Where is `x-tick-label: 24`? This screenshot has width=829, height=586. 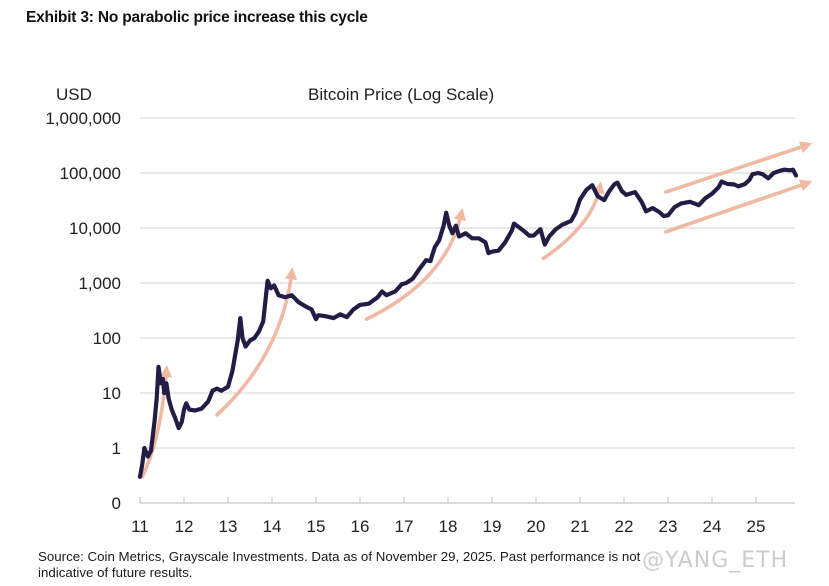
x-tick-label: 24 is located at coordinates (712, 526).